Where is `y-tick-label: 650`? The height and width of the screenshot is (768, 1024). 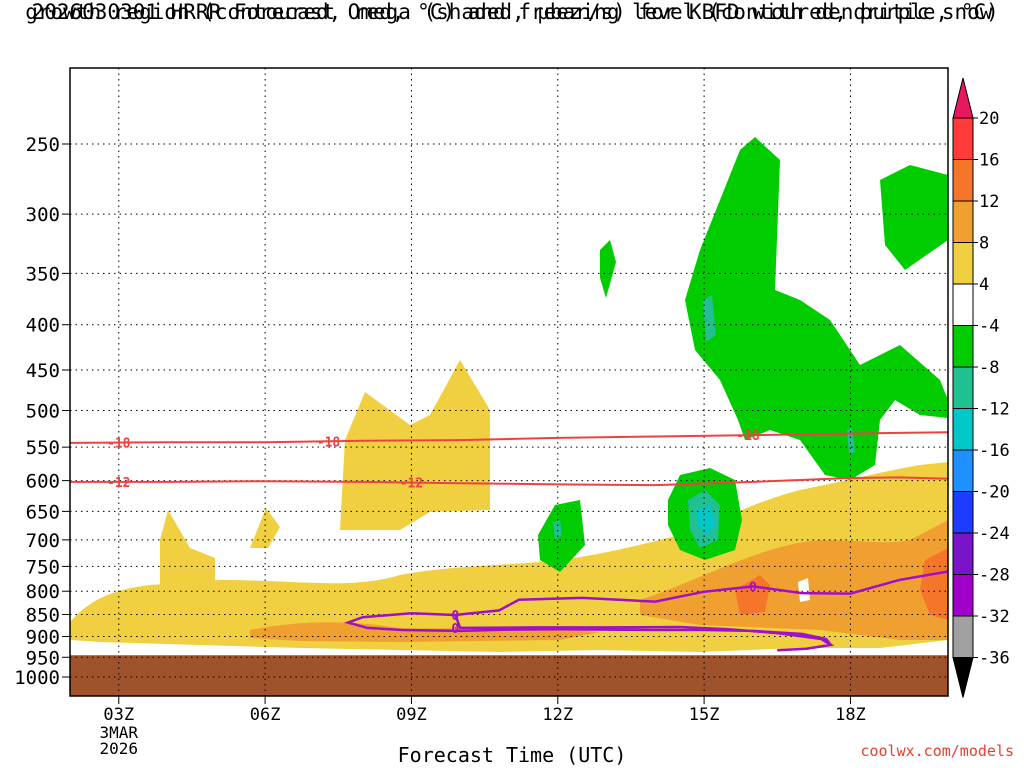 y-tick-label: 650 is located at coordinates (43, 512).